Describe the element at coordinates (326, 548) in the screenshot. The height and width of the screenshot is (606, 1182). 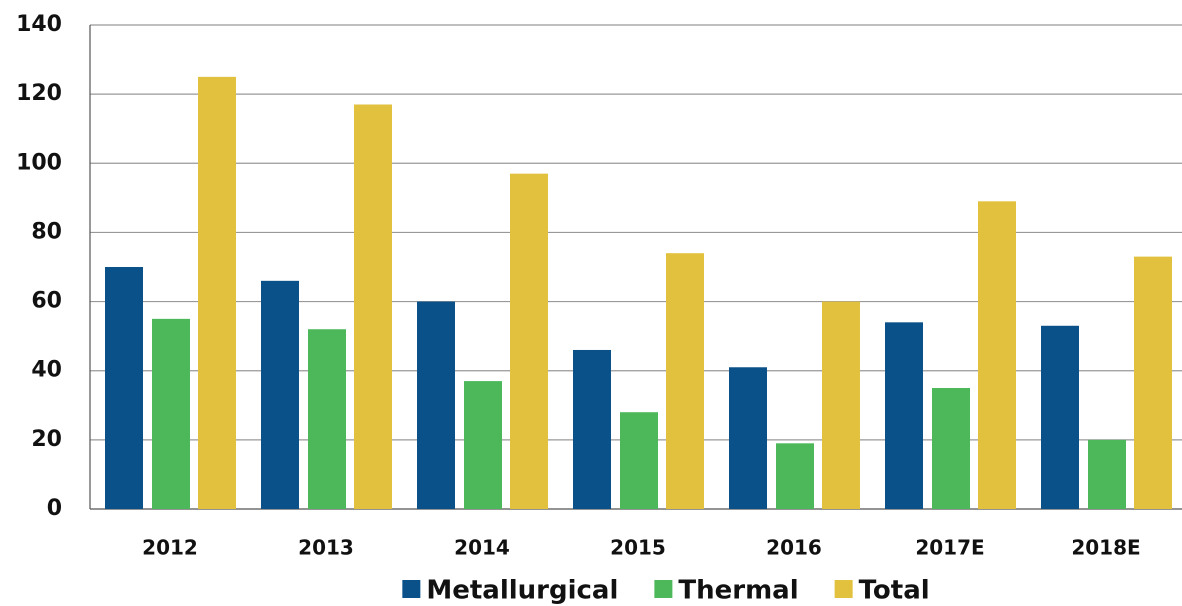
I see `x-tick-label: 2013` at that location.